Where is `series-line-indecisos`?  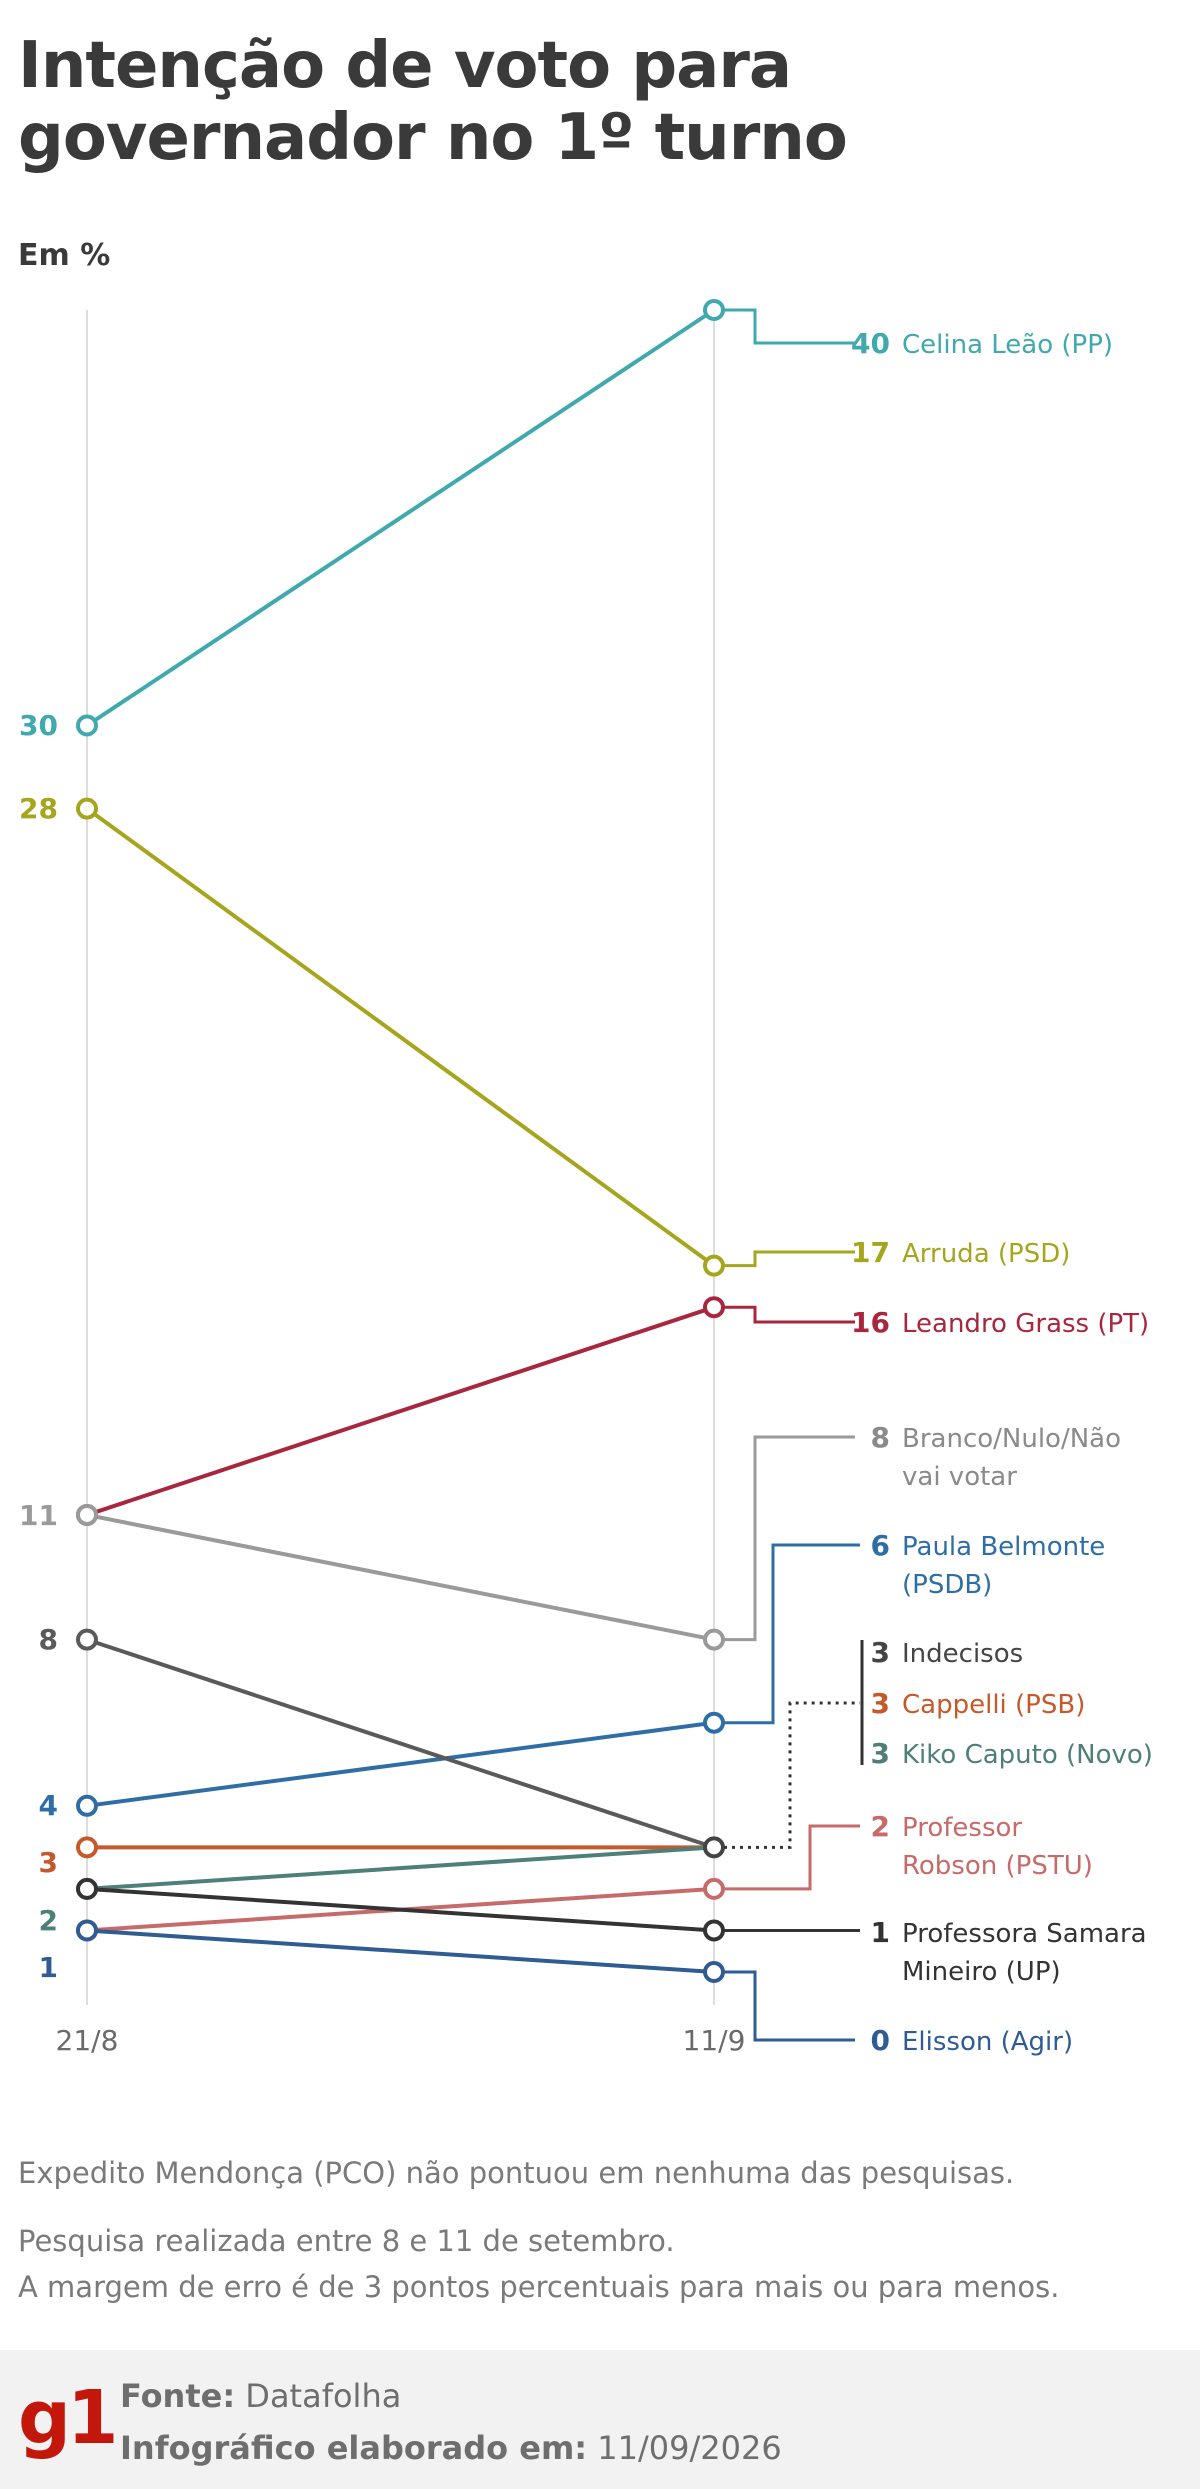 series-line-indecisos is located at coordinates (400, 1743).